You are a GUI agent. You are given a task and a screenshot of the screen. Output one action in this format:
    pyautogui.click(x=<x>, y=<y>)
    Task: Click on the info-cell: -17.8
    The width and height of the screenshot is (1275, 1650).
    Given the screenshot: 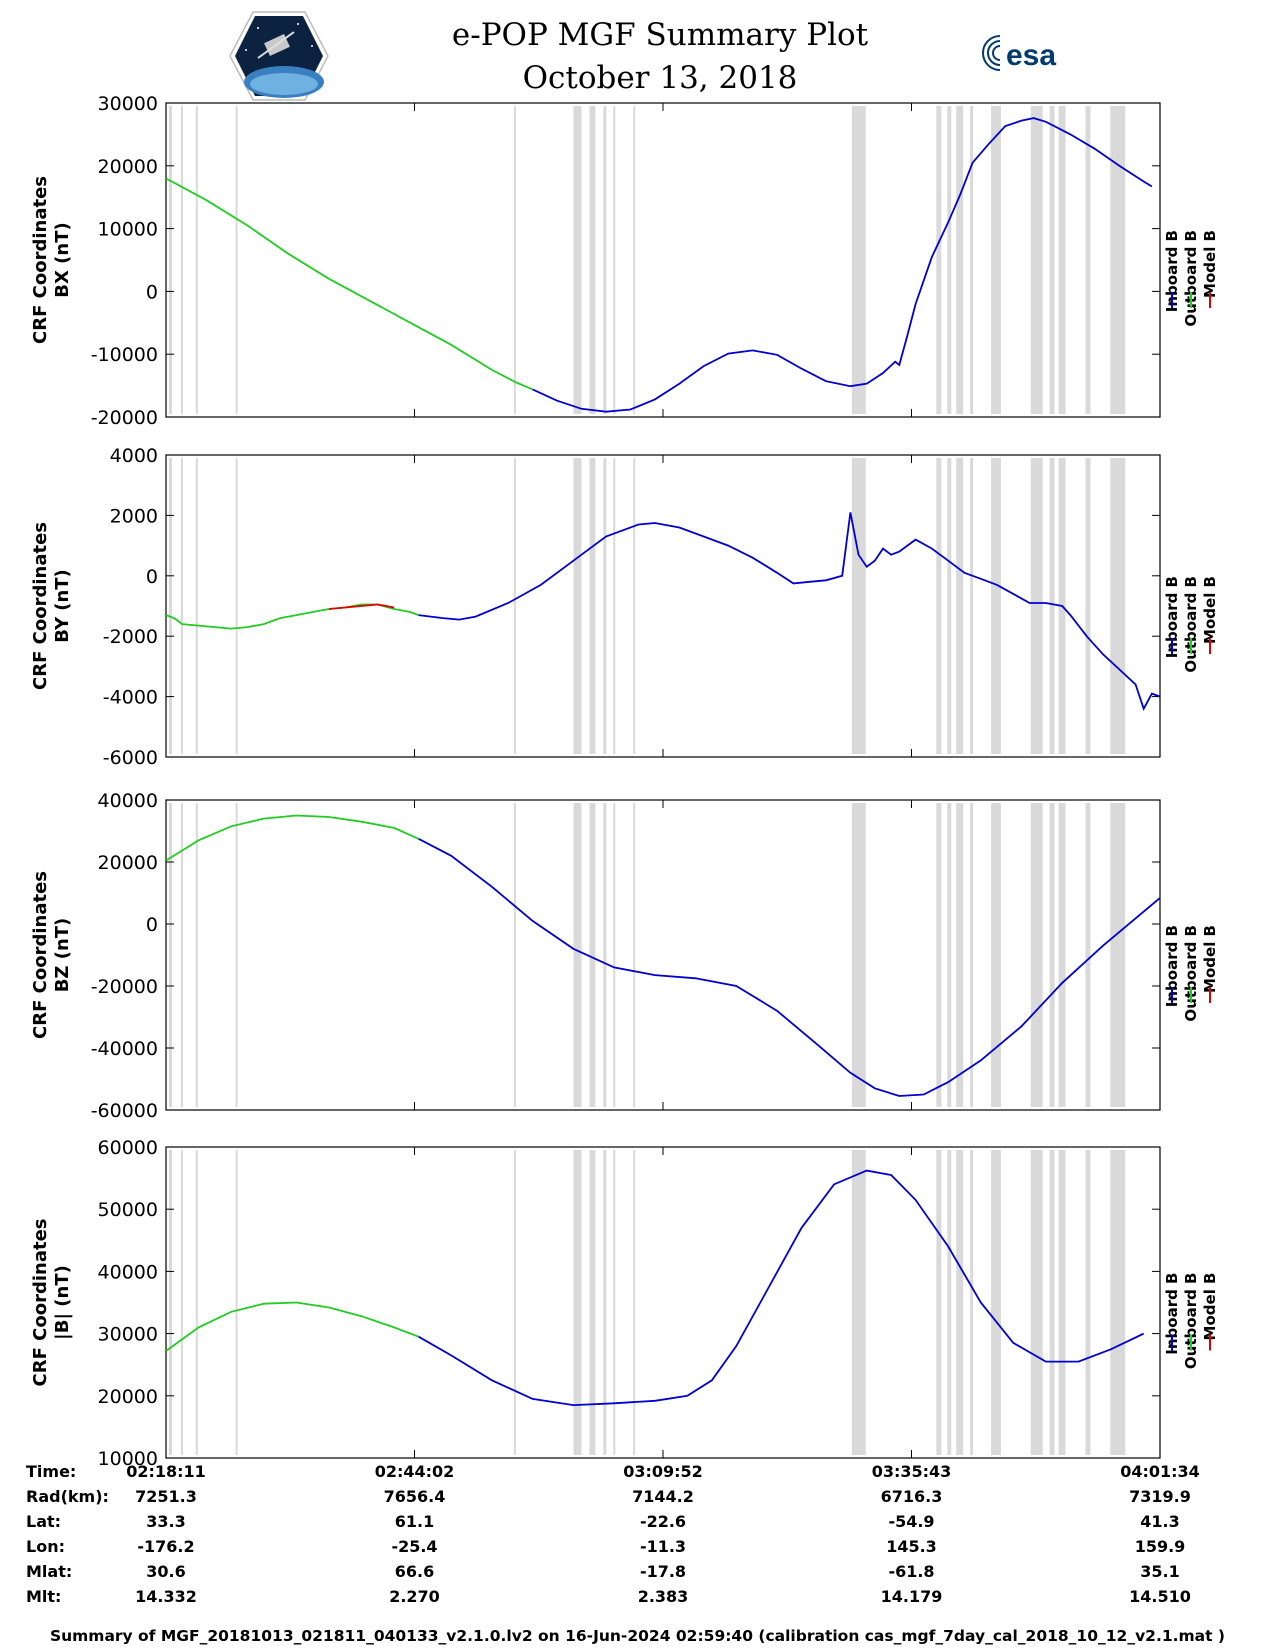 What is the action you would take?
    pyautogui.click(x=663, y=1571)
    